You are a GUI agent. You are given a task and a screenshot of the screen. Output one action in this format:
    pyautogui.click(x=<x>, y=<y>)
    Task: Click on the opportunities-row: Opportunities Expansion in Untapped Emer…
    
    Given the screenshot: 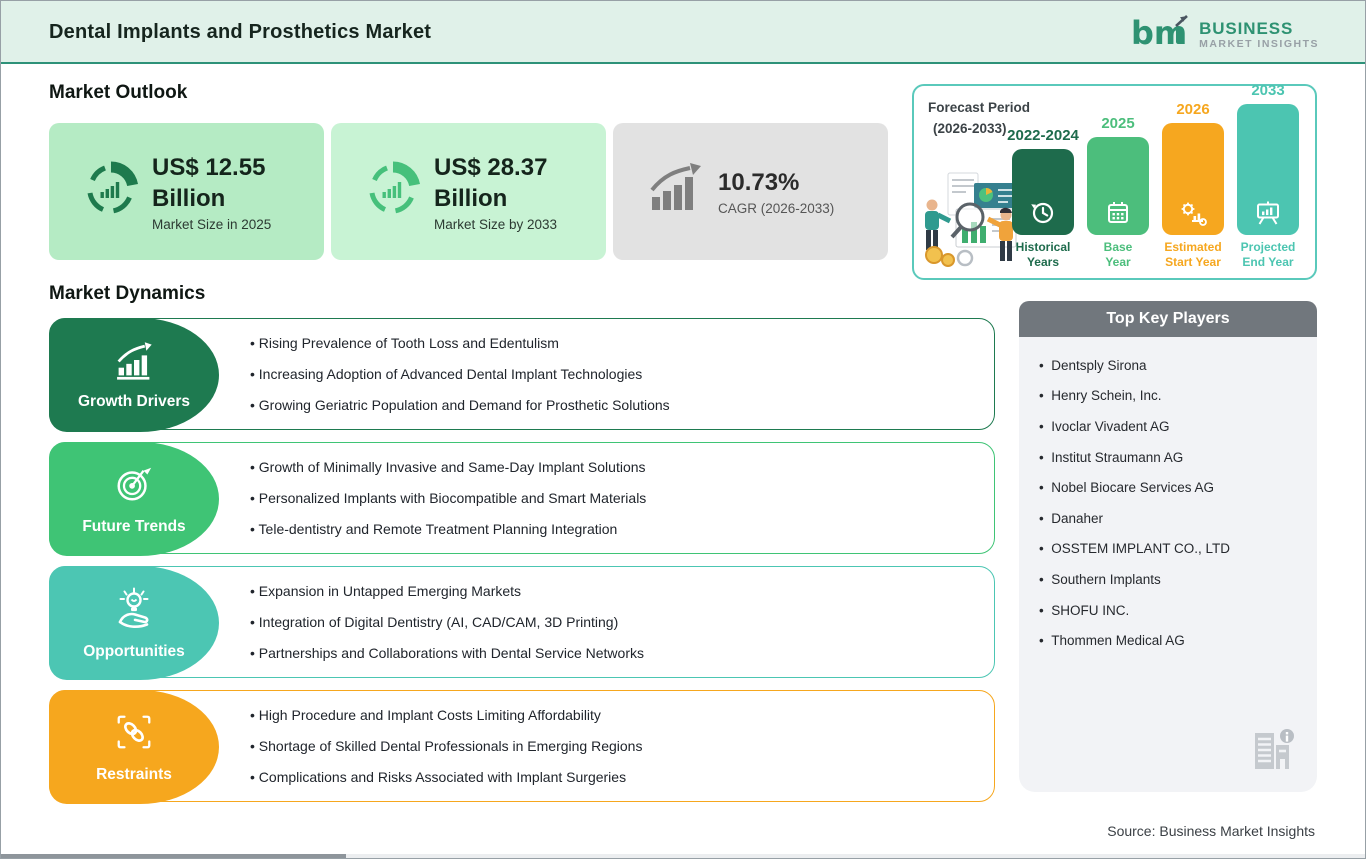 What is the action you would take?
    pyautogui.click(x=522, y=623)
    